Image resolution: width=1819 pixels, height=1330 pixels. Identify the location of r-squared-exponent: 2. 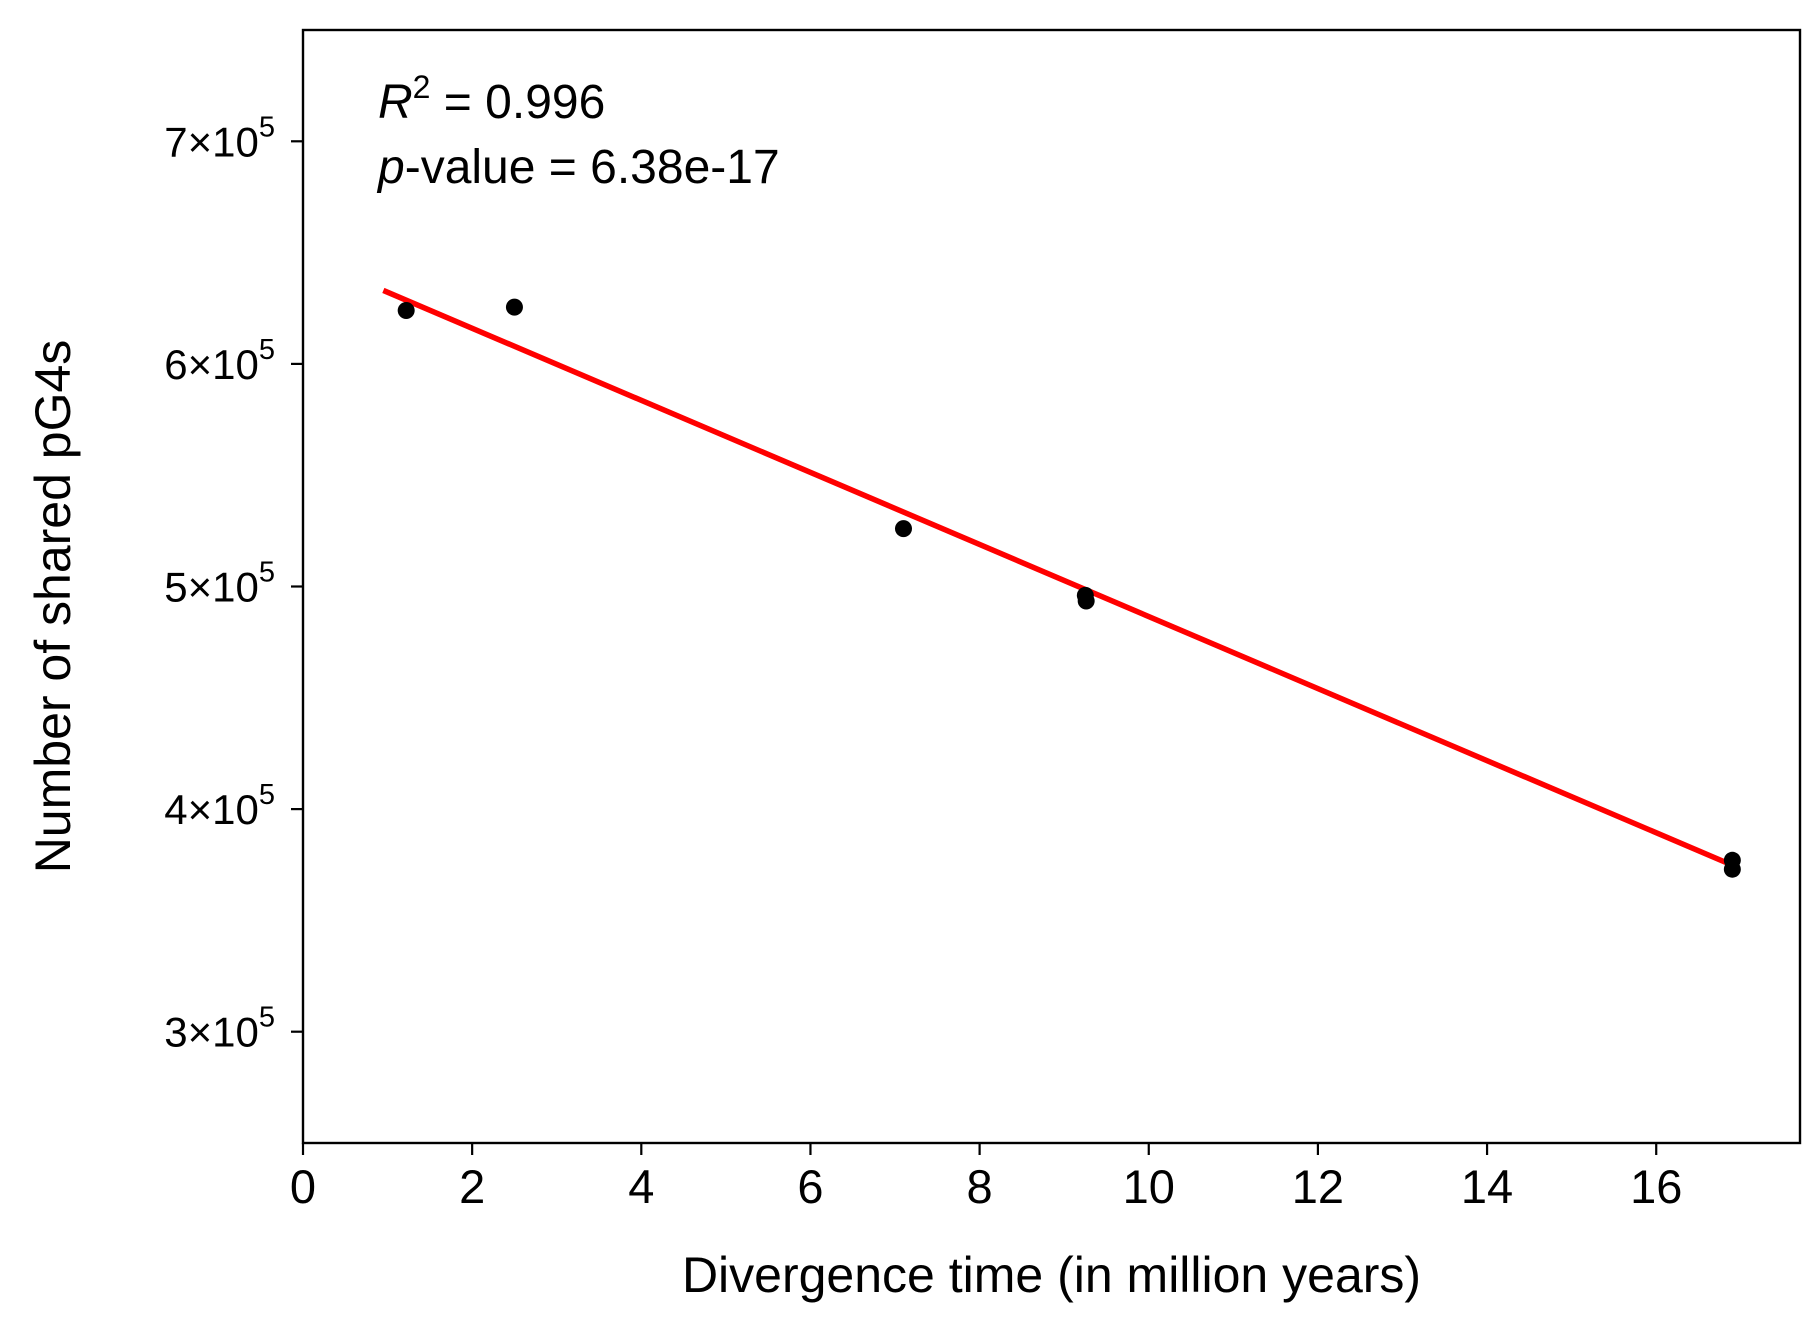
(422, 87).